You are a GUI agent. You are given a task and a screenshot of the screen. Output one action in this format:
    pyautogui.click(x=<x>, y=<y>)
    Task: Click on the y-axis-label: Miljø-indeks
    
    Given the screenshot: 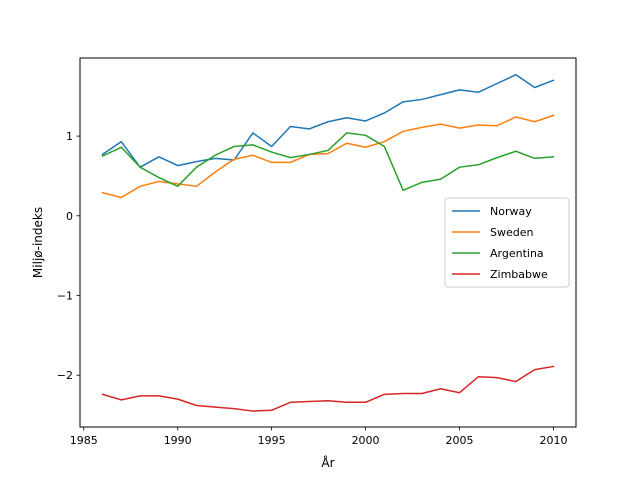 What is the action you would take?
    pyautogui.click(x=38, y=242)
    